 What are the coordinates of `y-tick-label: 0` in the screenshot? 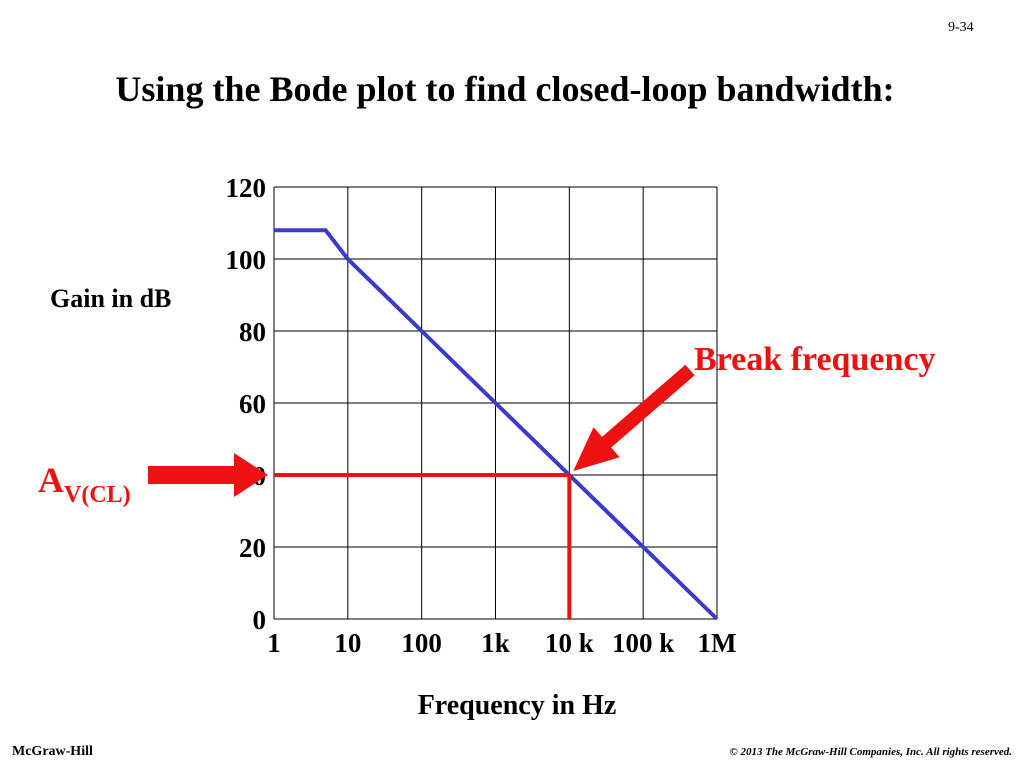 It's located at (260, 620).